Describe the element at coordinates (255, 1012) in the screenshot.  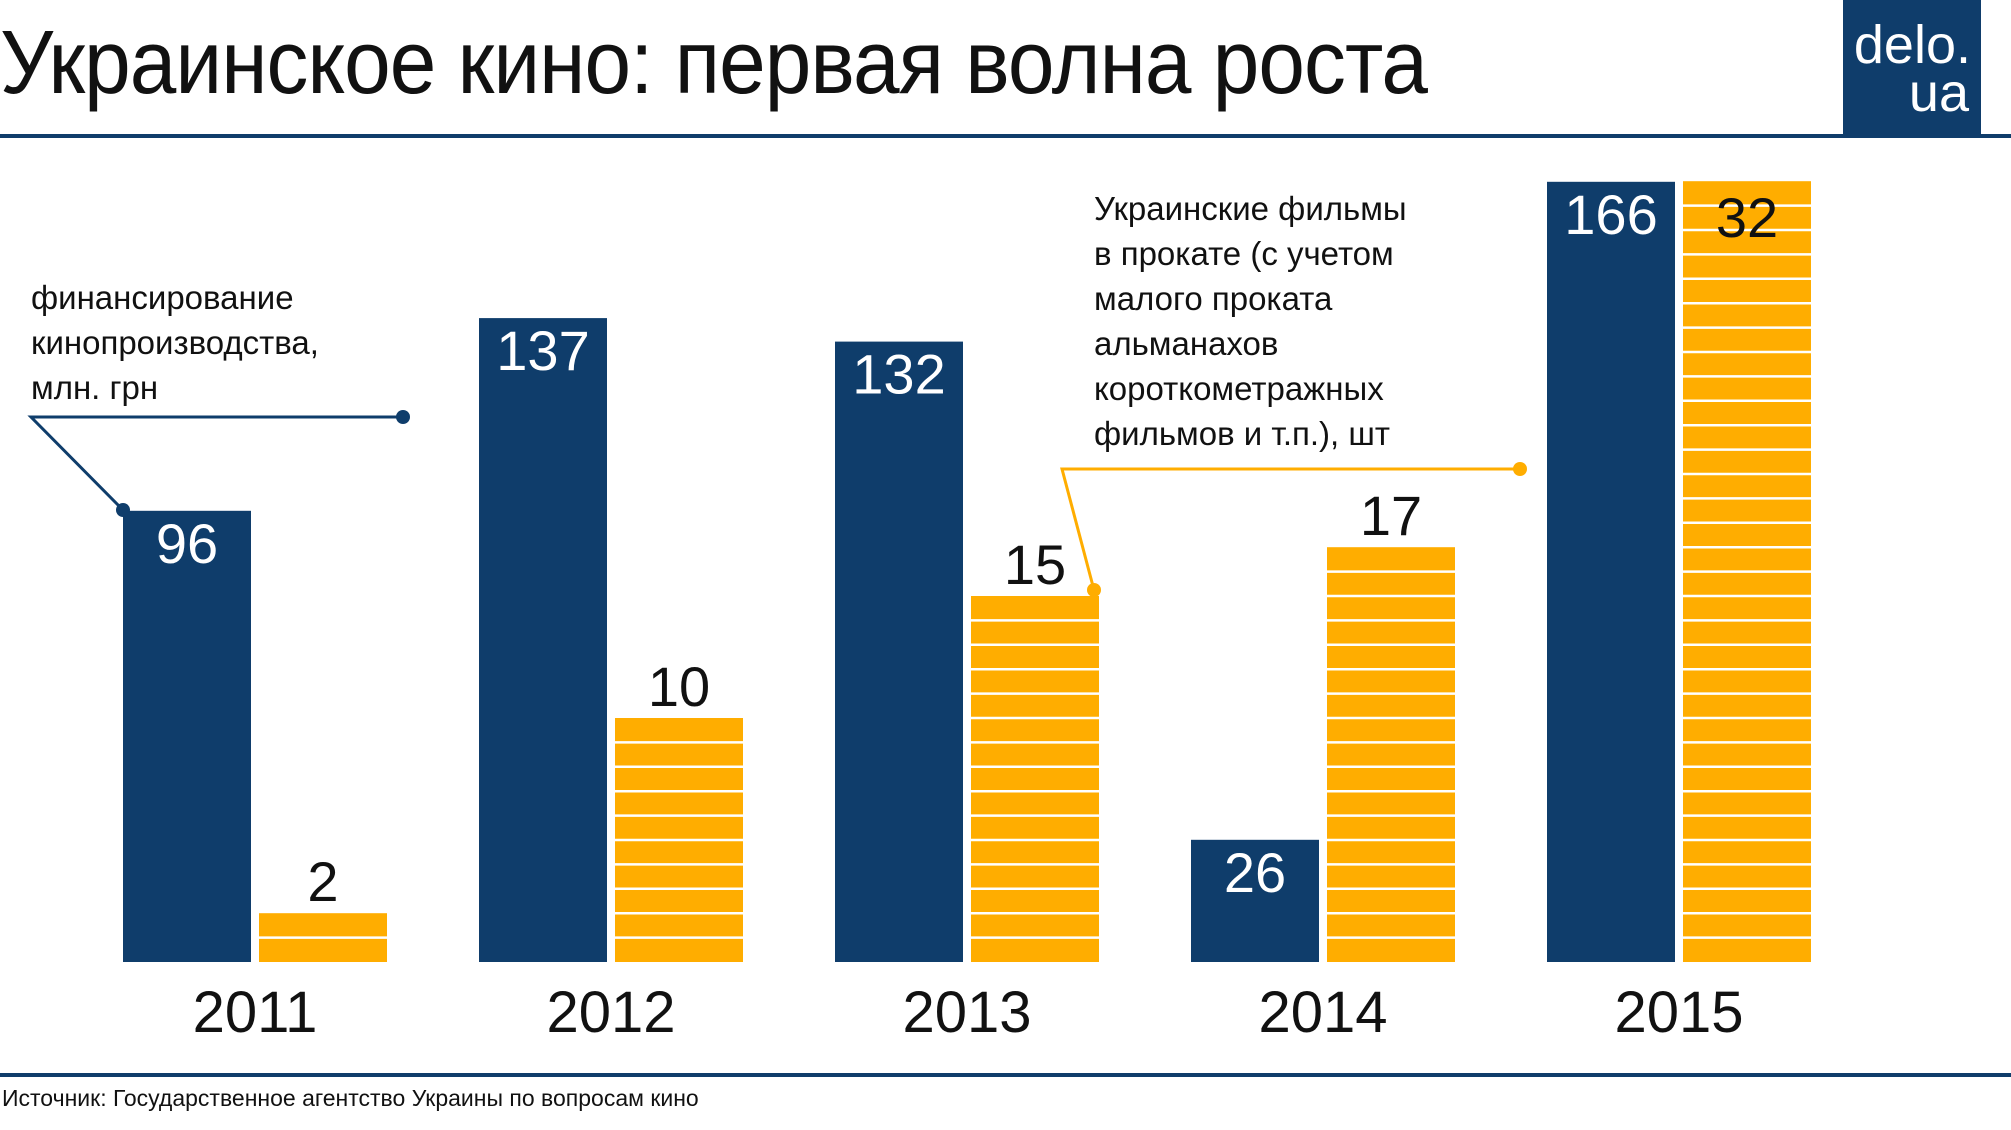
I see `x-tick-label: 2011` at that location.